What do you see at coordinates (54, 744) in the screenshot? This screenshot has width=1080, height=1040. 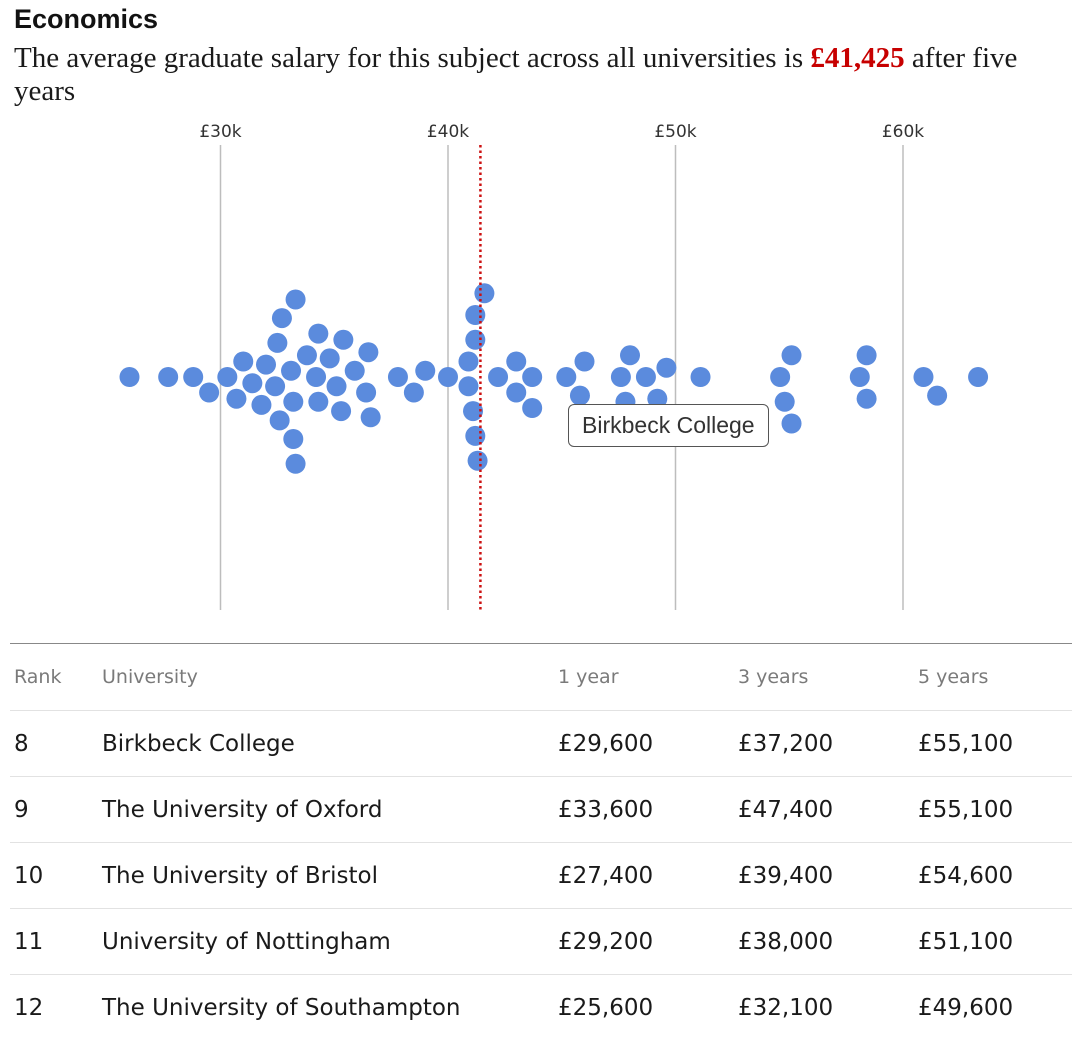 I see `rank-cell: 8` at bounding box center [54, 744].